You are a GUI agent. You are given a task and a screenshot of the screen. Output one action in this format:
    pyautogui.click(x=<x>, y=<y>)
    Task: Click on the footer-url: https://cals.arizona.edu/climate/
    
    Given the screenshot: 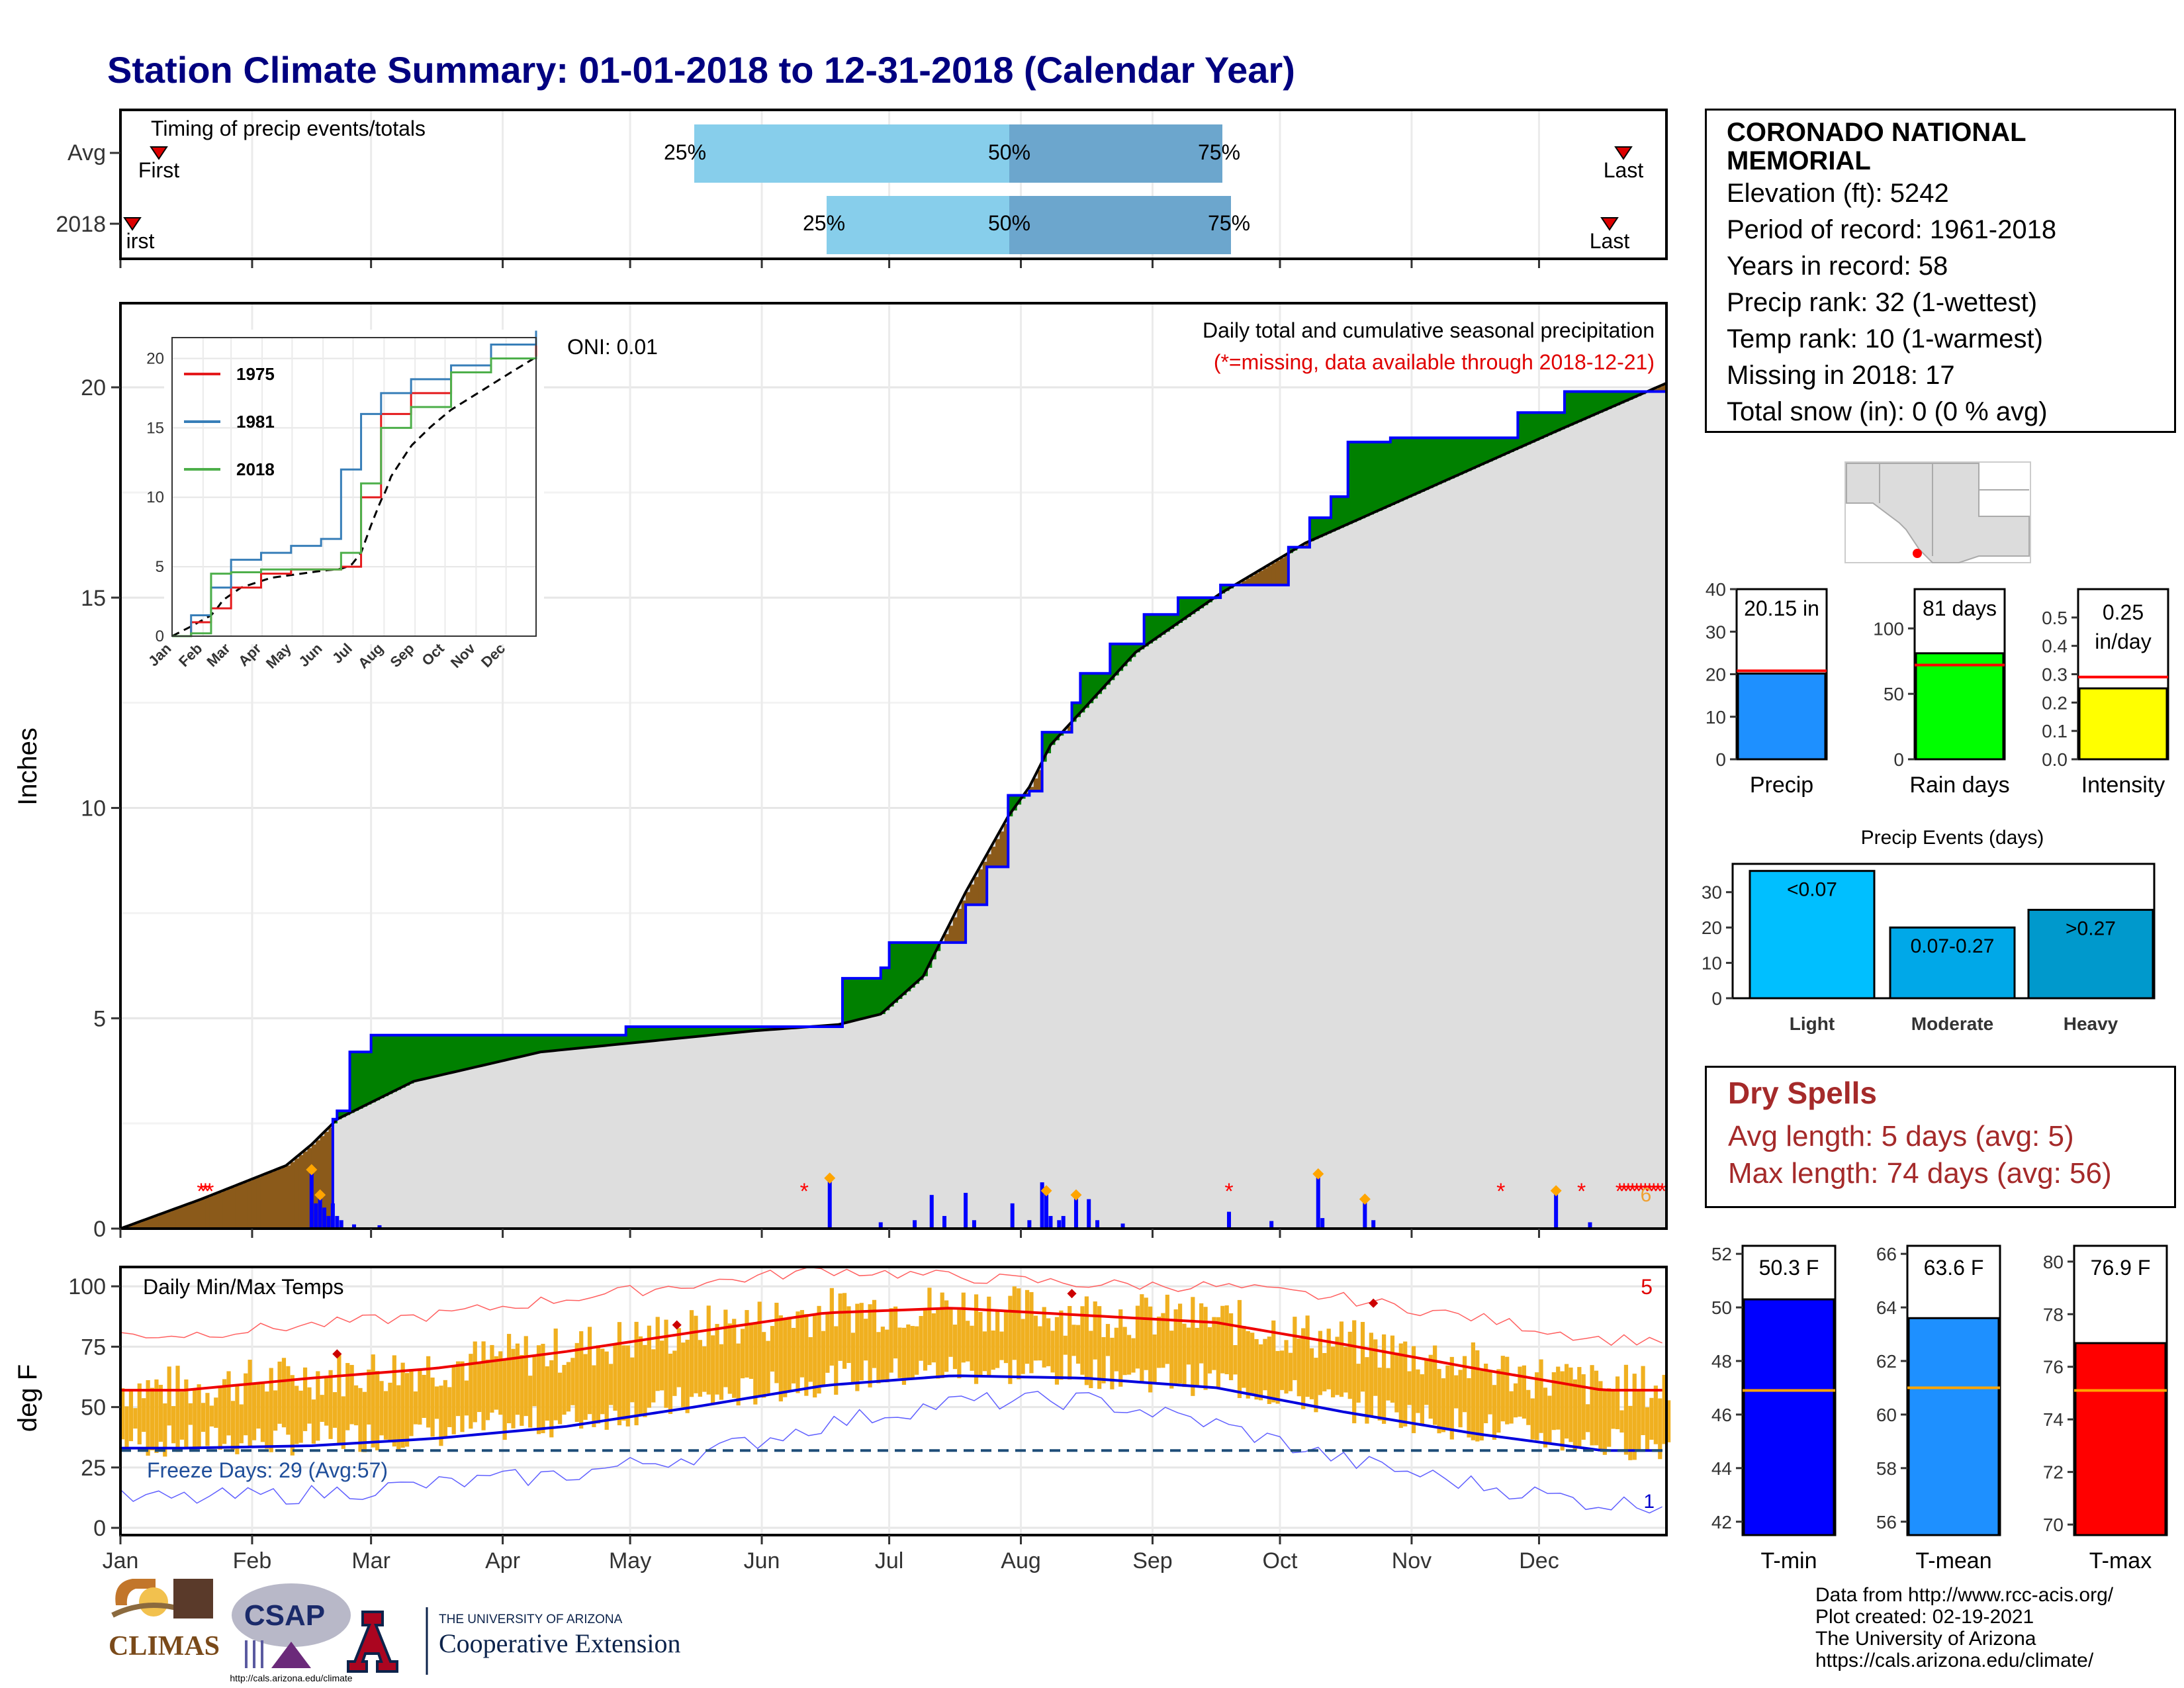 What is the action you would take?
    pyautogui.click(x=1954, y=1660)
    